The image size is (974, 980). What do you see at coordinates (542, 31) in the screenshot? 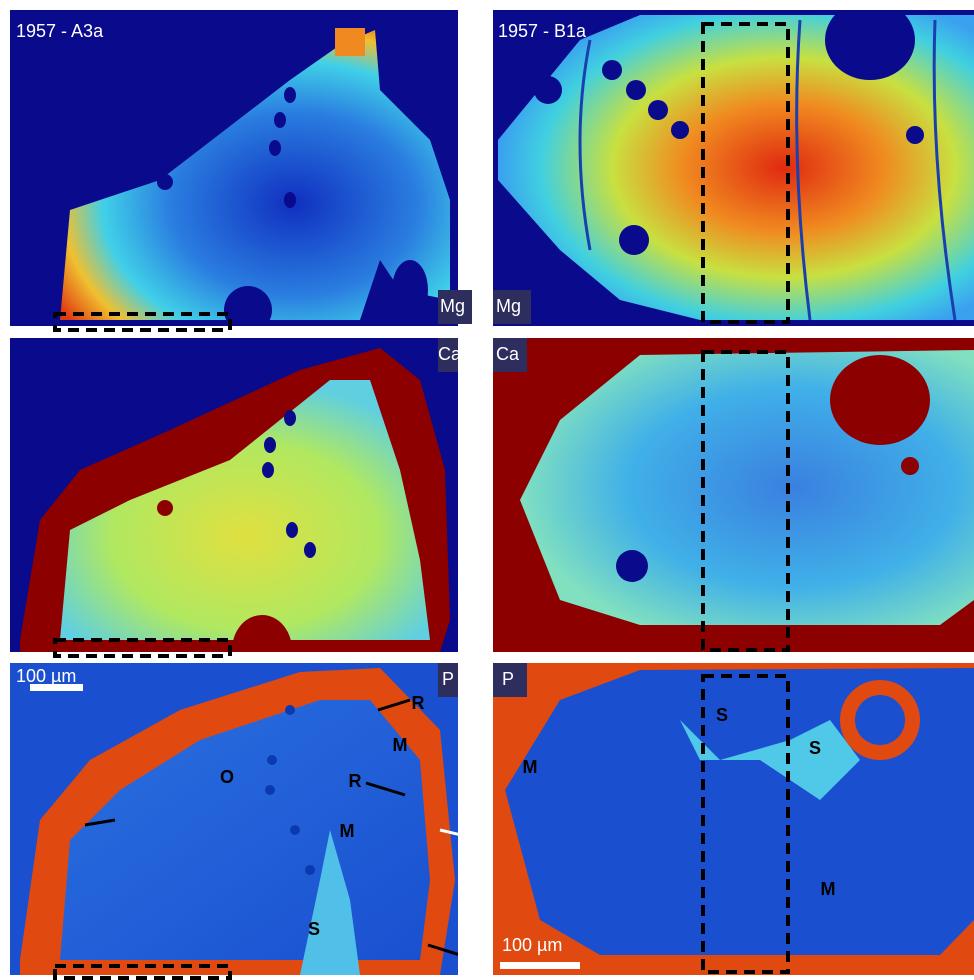
I see `sample-label: 1957 - B1a` at bounding box center [542, 31].